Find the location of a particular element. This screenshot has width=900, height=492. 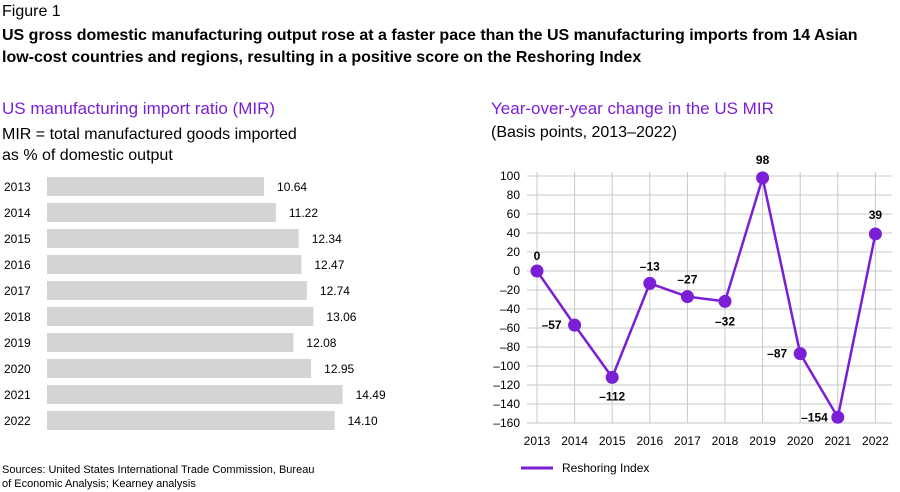

y-tick-label: 0 is located at coordinates (516, 271).